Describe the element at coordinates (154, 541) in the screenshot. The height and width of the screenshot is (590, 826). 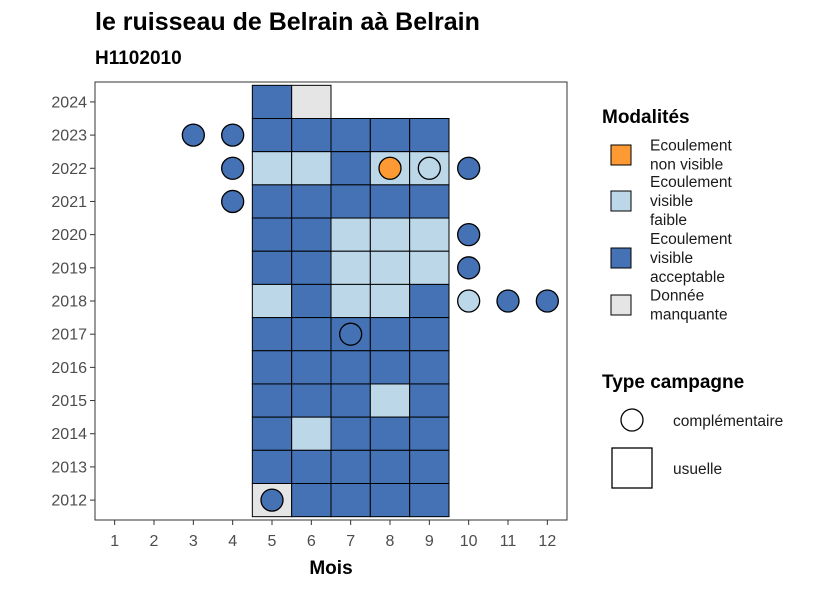
I see `x-tick-label-2: 2` at that location.